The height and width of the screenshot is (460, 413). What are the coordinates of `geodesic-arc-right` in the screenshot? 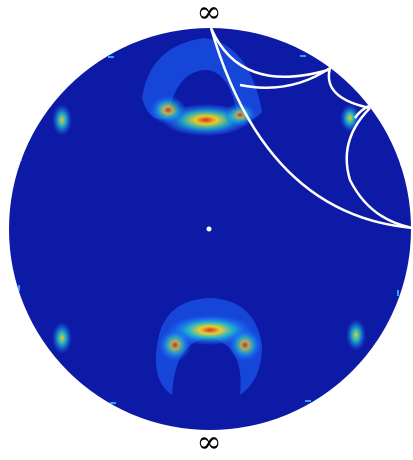 It's located at (349, 88).